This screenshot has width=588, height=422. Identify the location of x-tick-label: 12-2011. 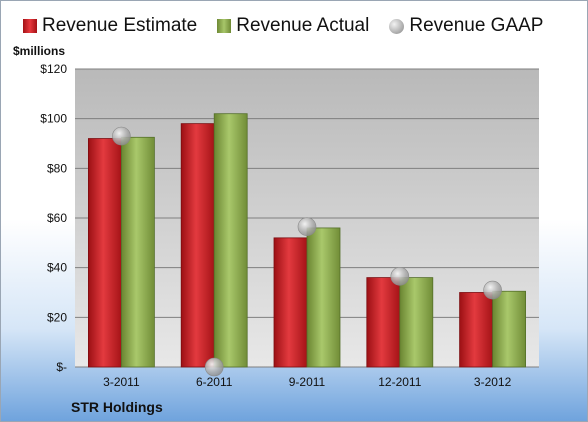
(399, 382).